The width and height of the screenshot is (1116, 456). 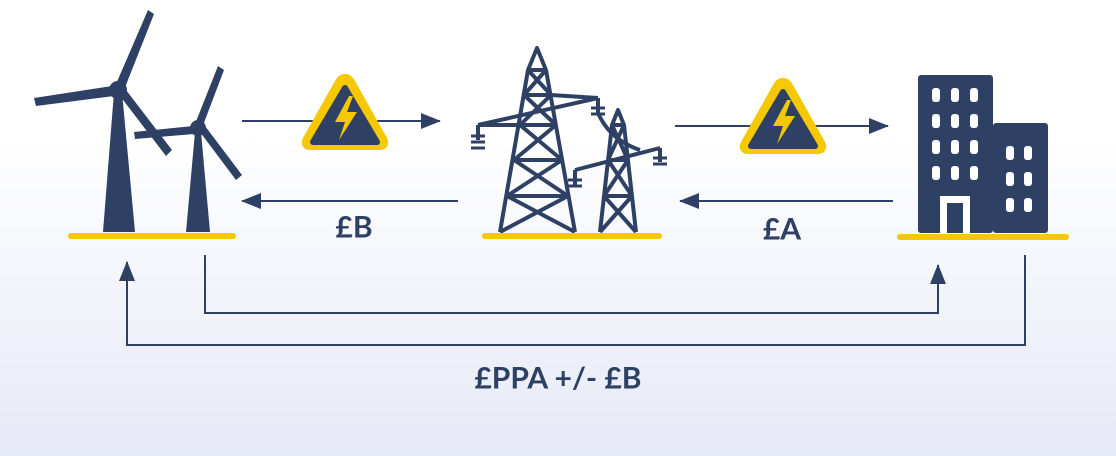 I want to click on payment-label: £B, so click(x=353, y=227).